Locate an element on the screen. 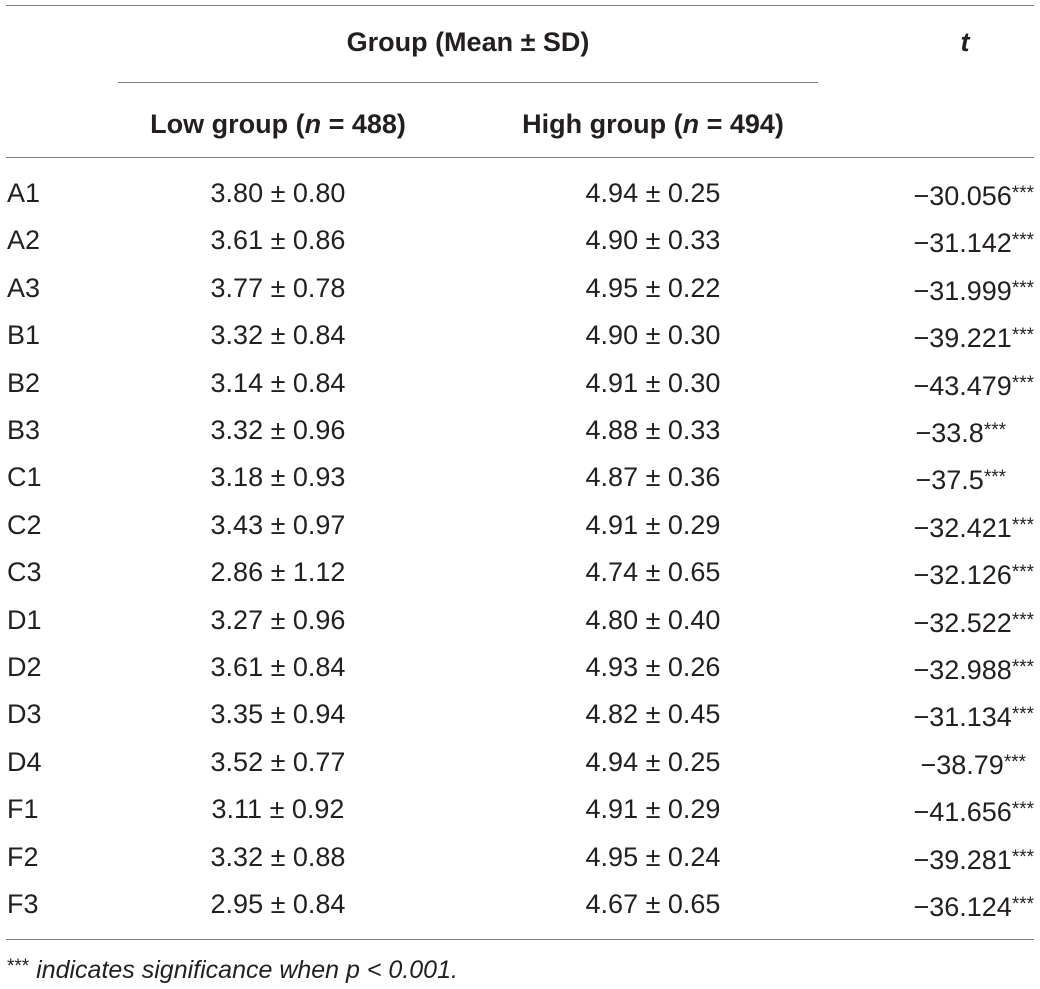 This screenshot has width=1040, height=989. t-value: −32.126*** is located at coordinates (973, 575).